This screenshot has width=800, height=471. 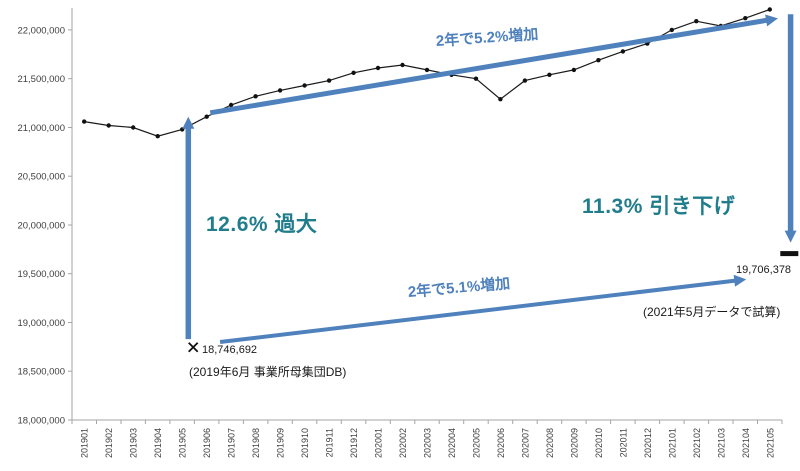 What do you see at coordinates (599, 443) in the screenshot?
I see `svg-text: 202010` at bounding box center [599, 443].